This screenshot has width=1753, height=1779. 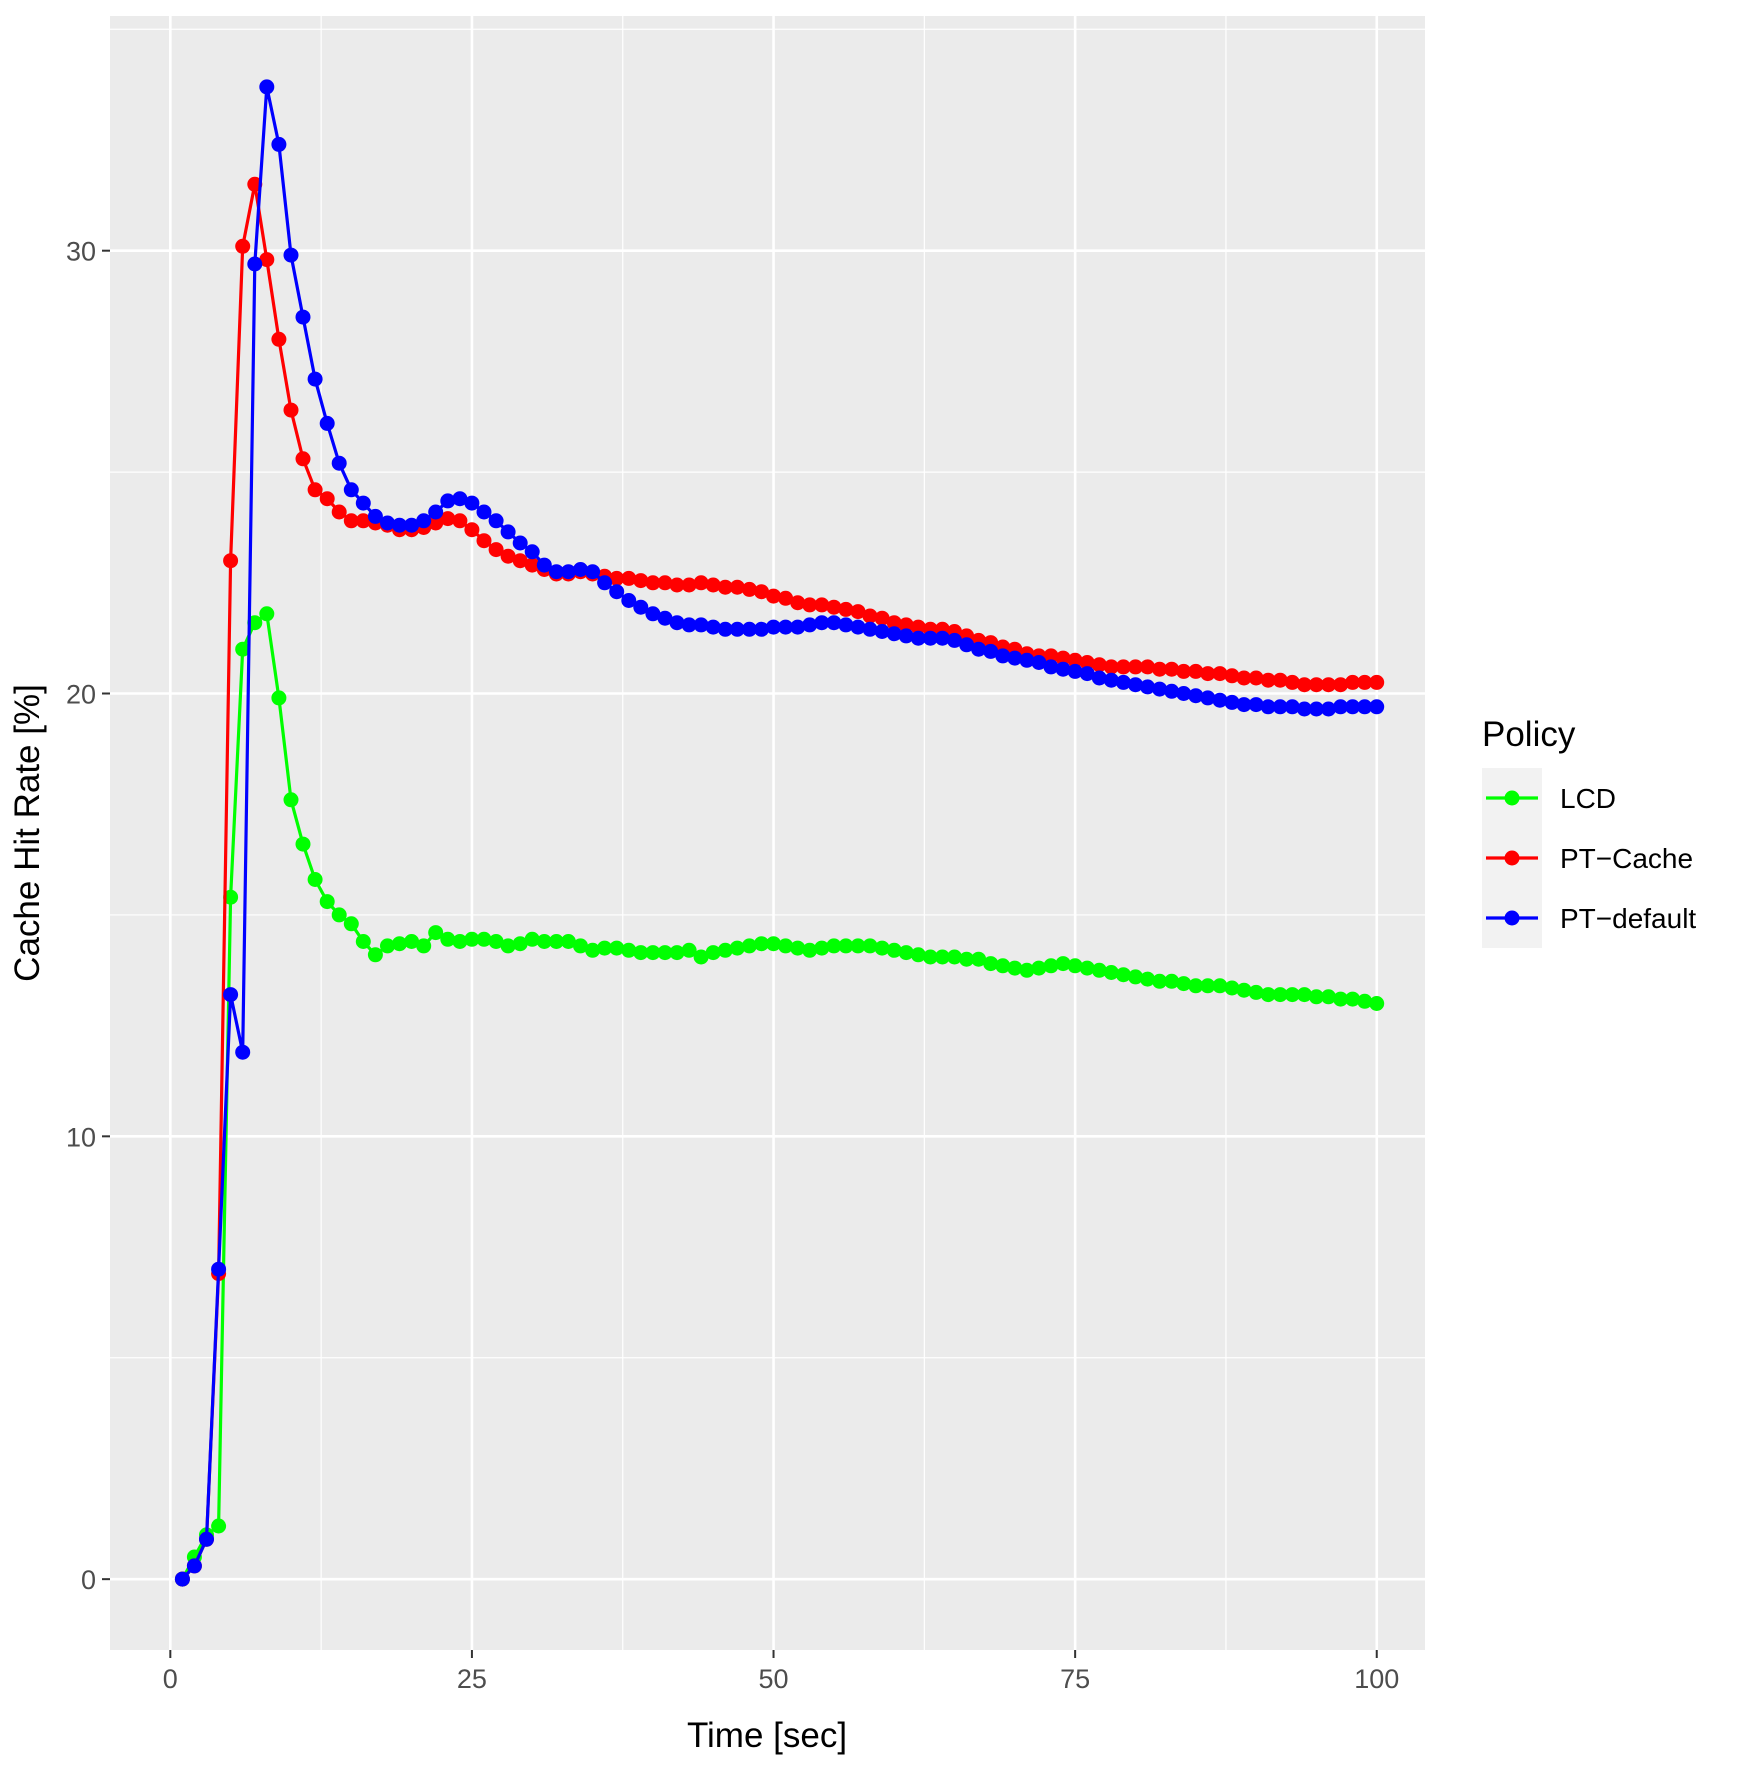 What do you see at coordinates (1376, 1679) in the screenshot?
I see `x-tick-label: 100` at bounding box center [1376, 1679].